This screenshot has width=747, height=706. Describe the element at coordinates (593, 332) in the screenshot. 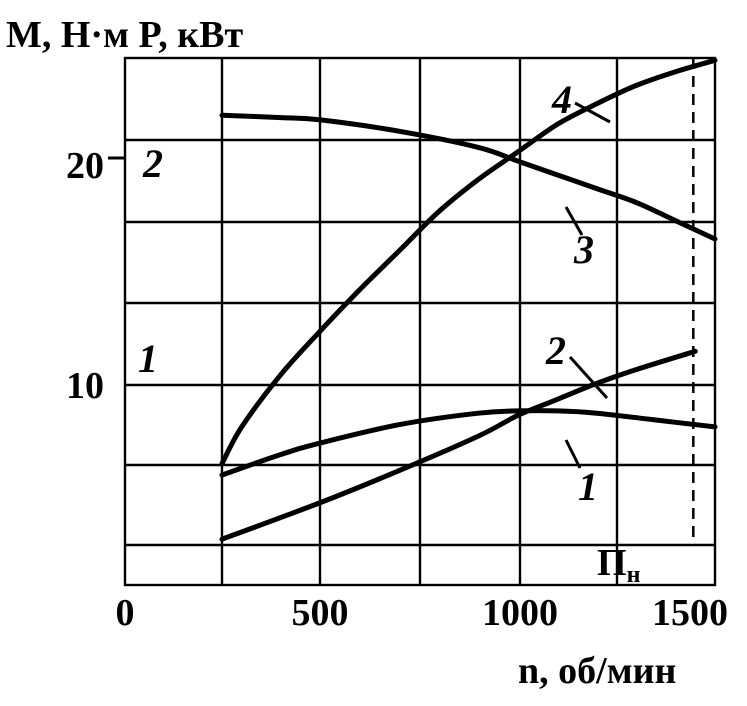

I see `curve-labels: 1 2 3 4 Пн` at that location.